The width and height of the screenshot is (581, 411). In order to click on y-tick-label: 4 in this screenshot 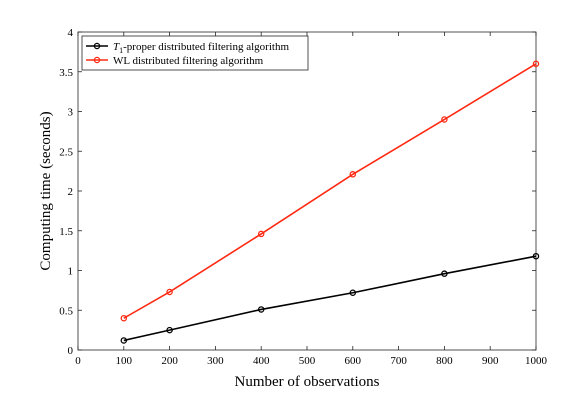, I will do `click(71, 33)`.